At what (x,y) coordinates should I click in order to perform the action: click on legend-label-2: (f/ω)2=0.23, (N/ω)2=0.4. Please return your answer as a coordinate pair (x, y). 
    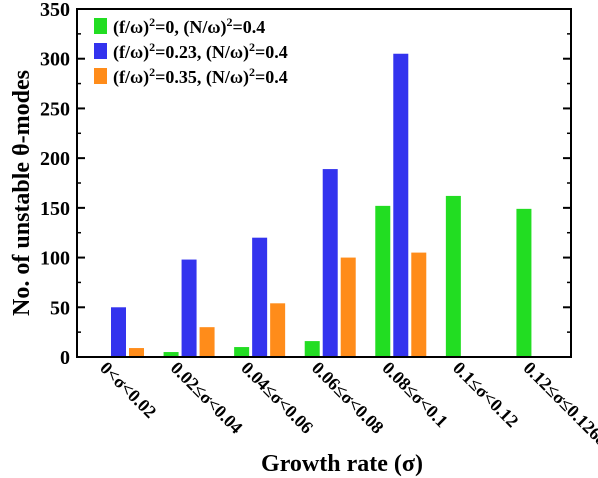
    Looking at the image, I should click on (200, 51).